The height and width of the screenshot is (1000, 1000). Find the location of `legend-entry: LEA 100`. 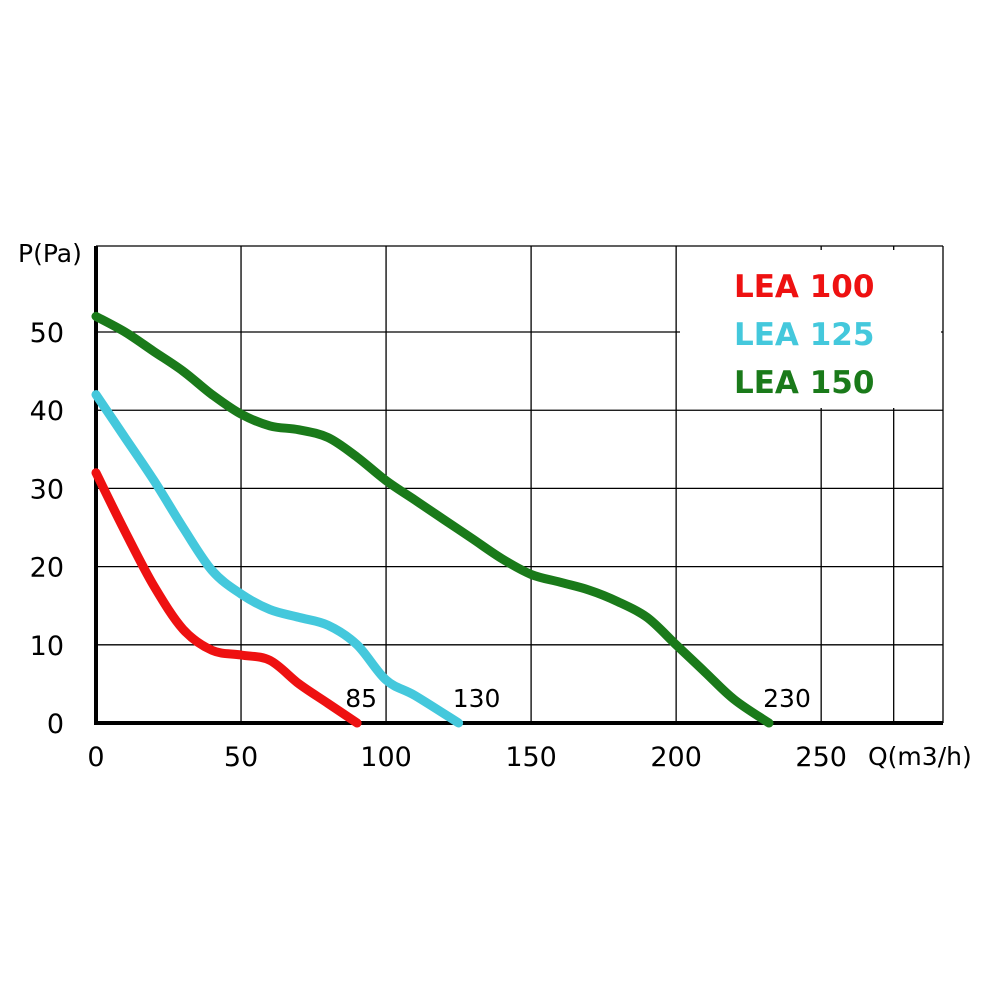

legend-entry: LEA 100 is located at coordinates (804, 287).